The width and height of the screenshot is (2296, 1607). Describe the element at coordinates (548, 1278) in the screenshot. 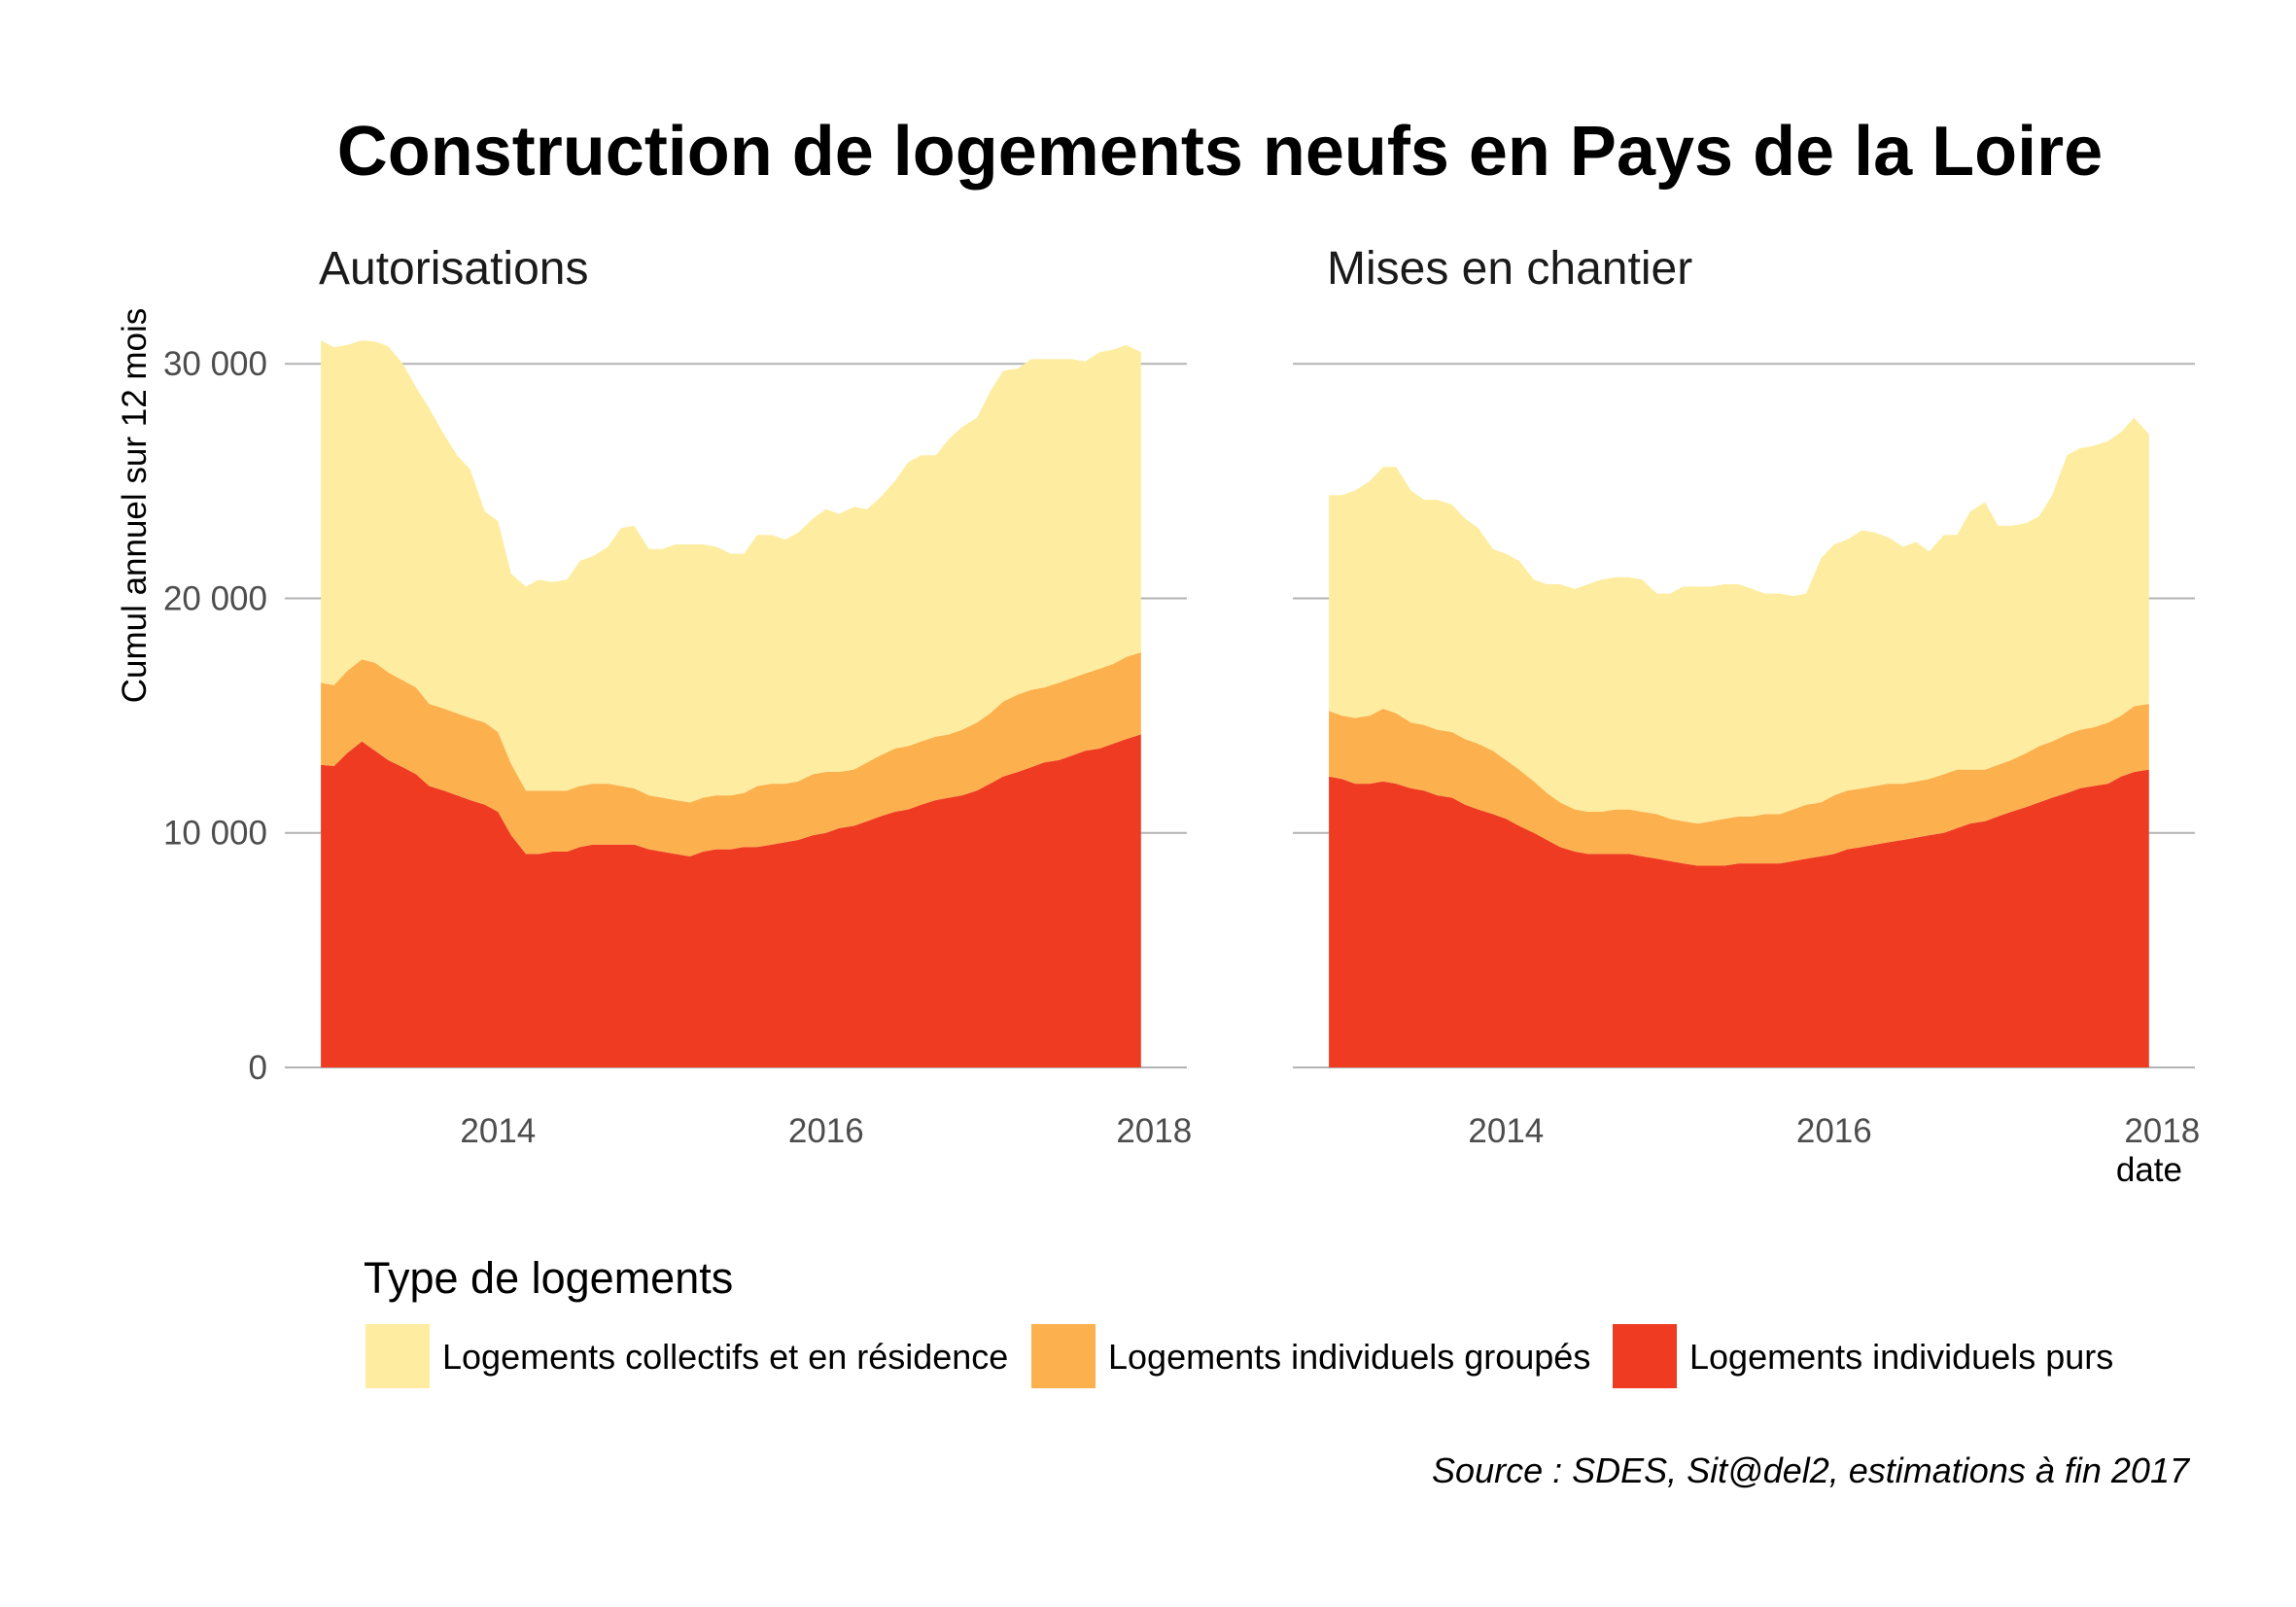

I see `legend-title: Type de logements` at that location.